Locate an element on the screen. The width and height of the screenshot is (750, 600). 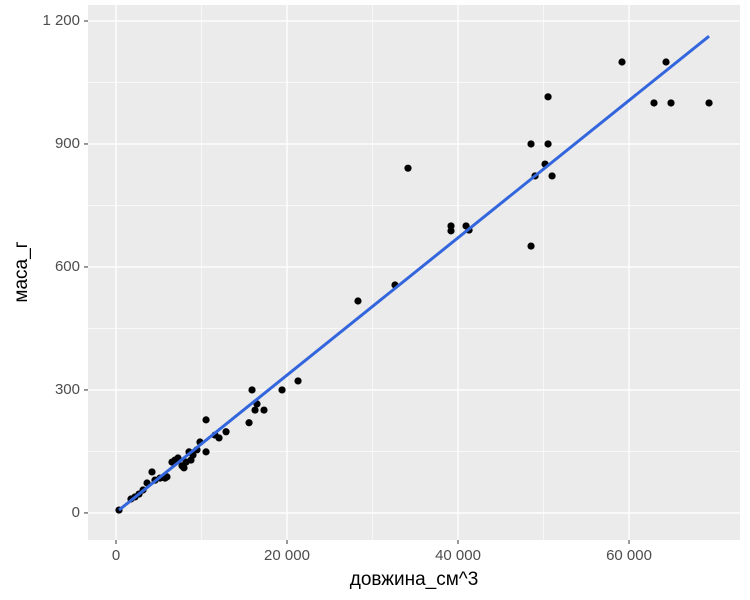
x-axis-title: довжина_см^3 is located at coordinates (414, 579).